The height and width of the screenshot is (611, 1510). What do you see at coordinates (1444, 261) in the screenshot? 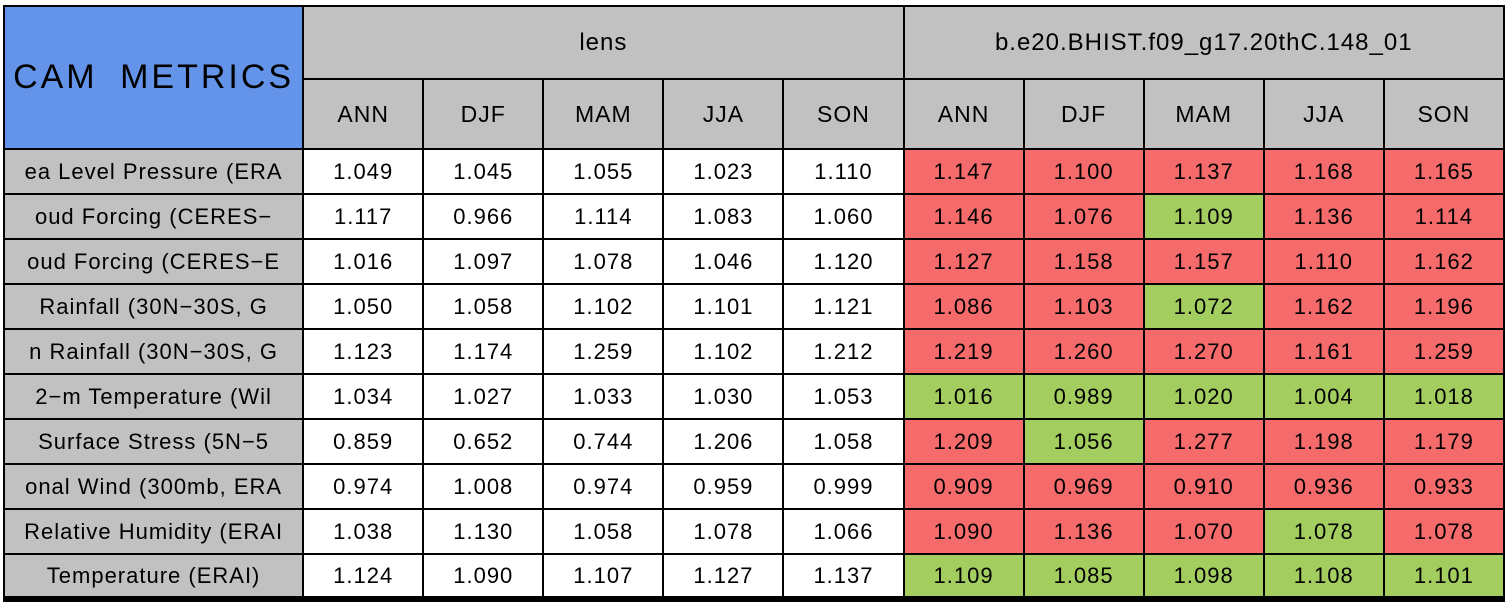
I see `metric-cell-case: 1.162` at bounding box center [1444, 261].